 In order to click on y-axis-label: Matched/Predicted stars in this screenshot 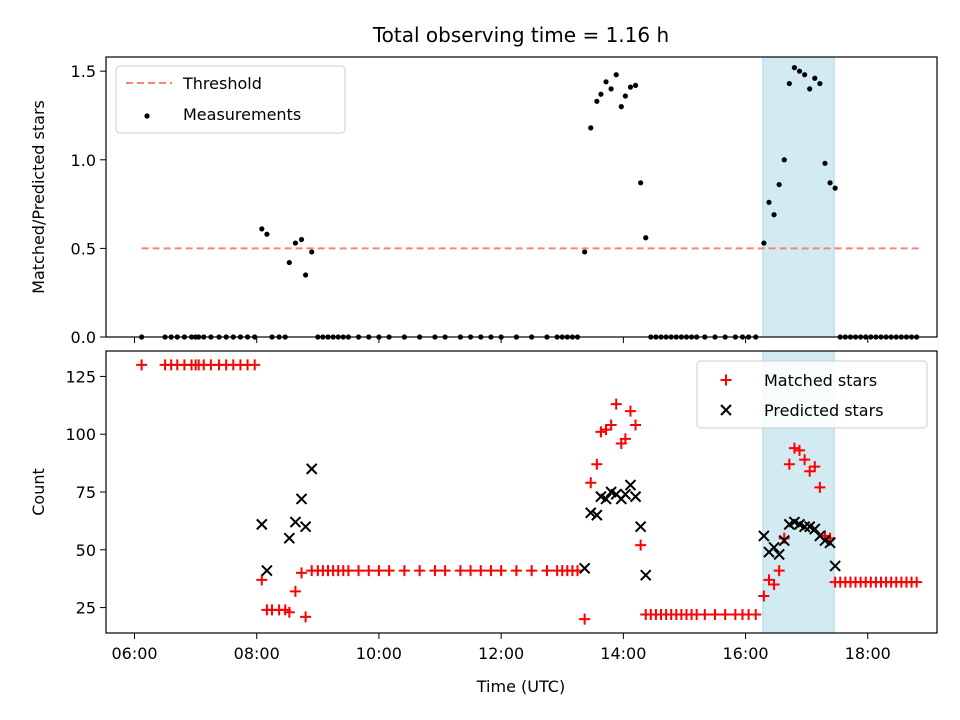, I will do `click(38, 197)`.